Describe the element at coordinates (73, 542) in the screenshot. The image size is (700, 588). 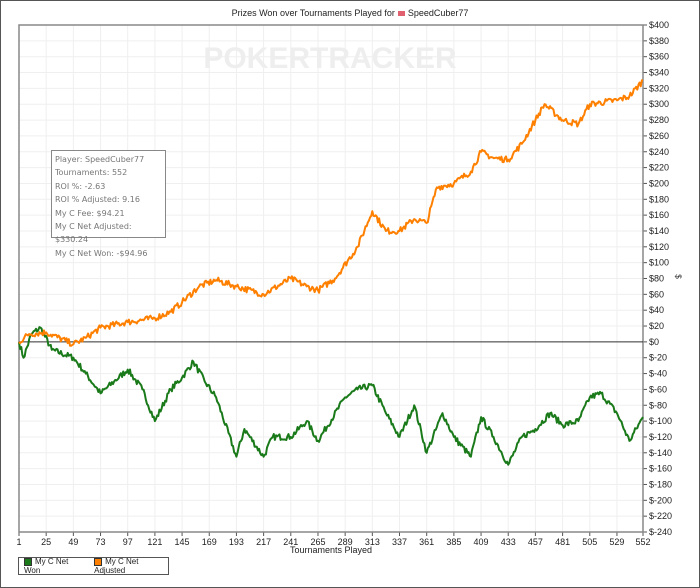
I see `x-tick-label: 49` at that location.